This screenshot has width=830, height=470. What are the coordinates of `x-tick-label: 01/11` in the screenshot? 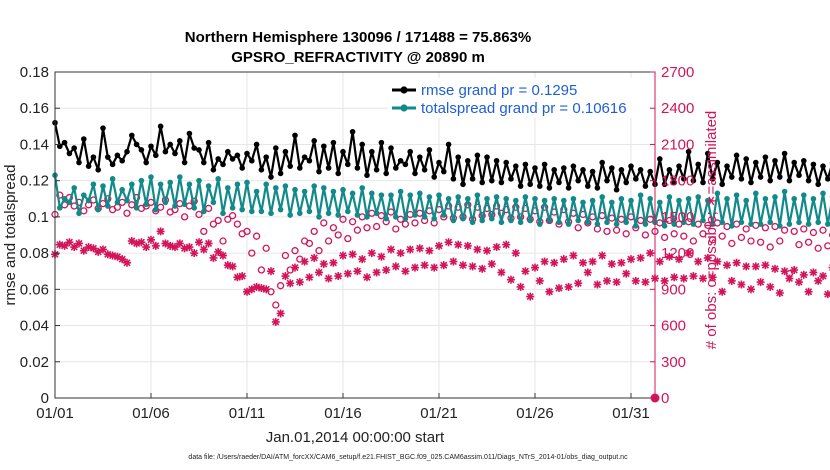 It's located at (247, 413).